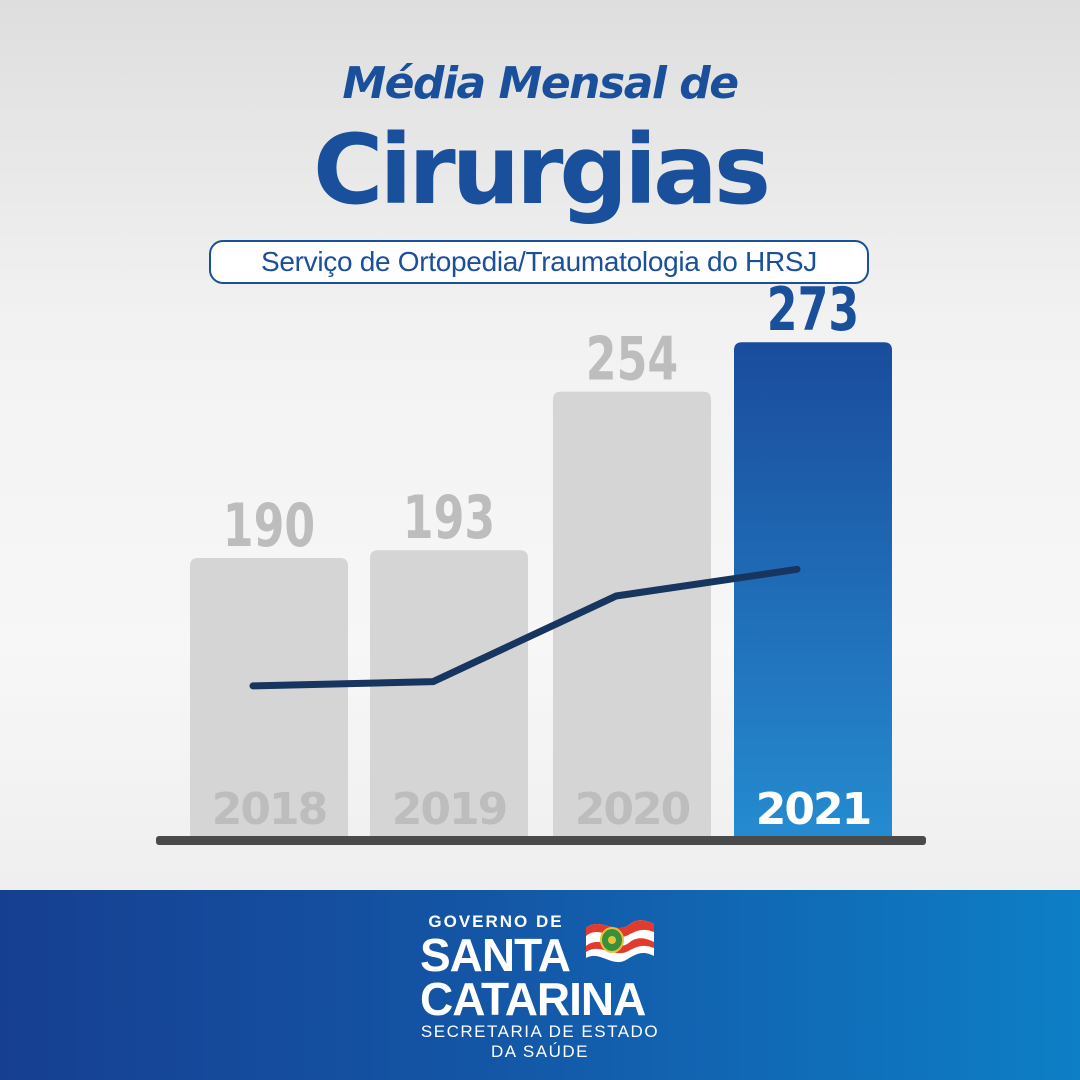  What do you see at coordinates (632, 809) in the screenshot?
I see `category-label: 2020` at bounding box center [632, 809].